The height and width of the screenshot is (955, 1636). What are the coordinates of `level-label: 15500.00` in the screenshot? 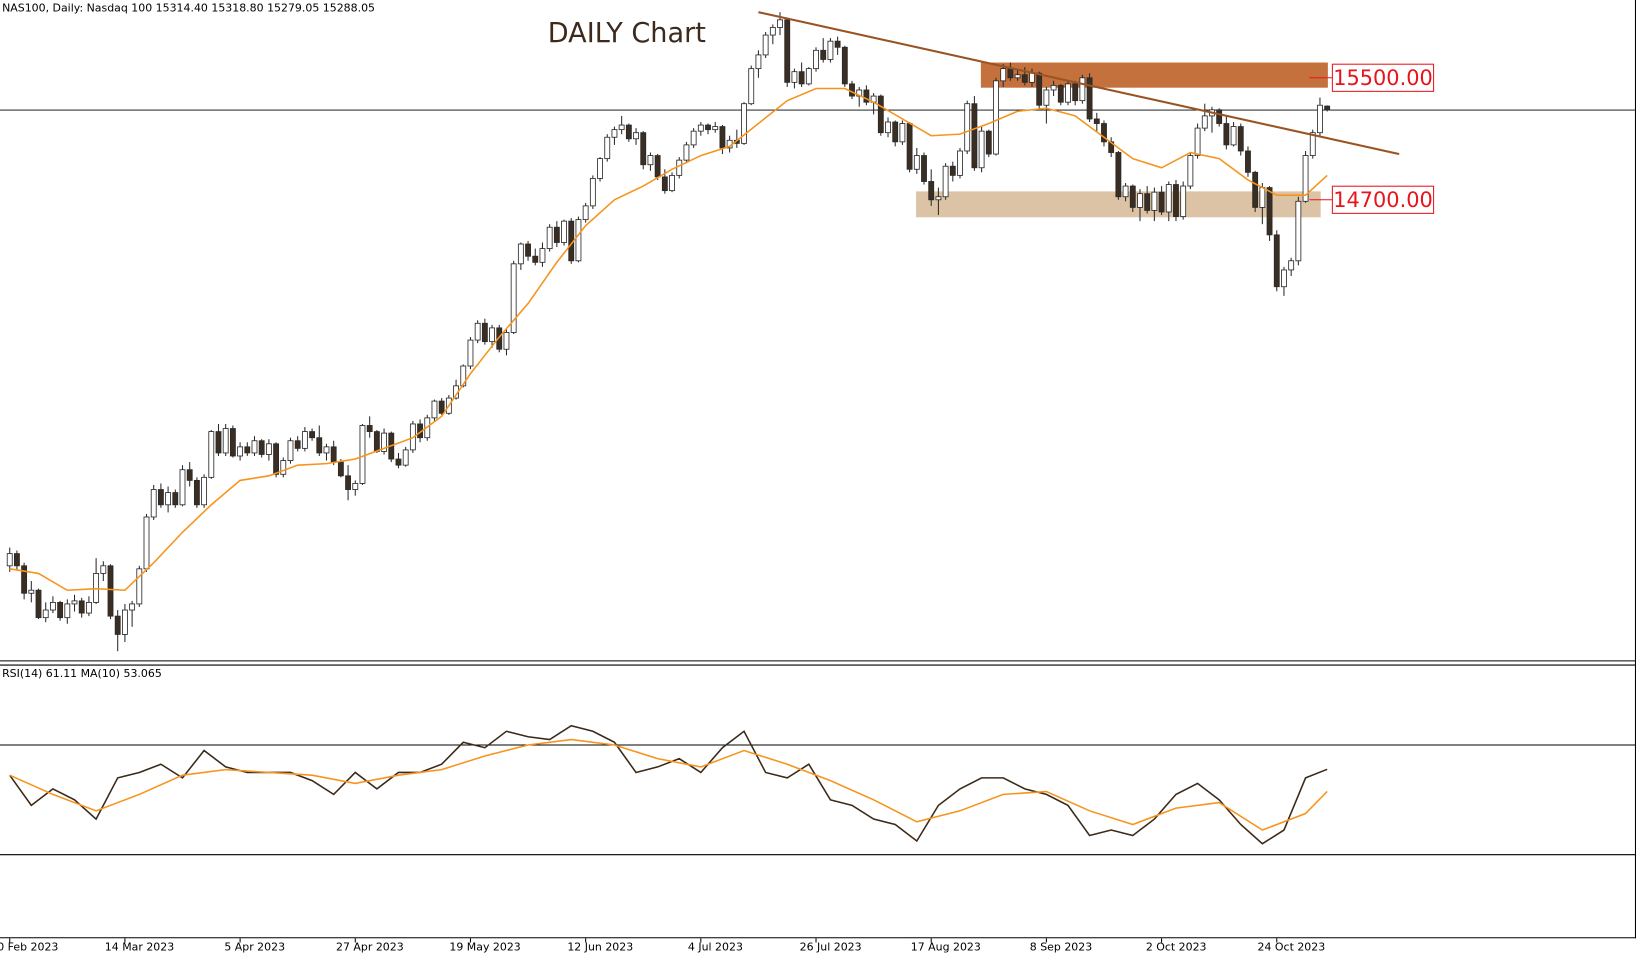 It's located at (1383, 78).